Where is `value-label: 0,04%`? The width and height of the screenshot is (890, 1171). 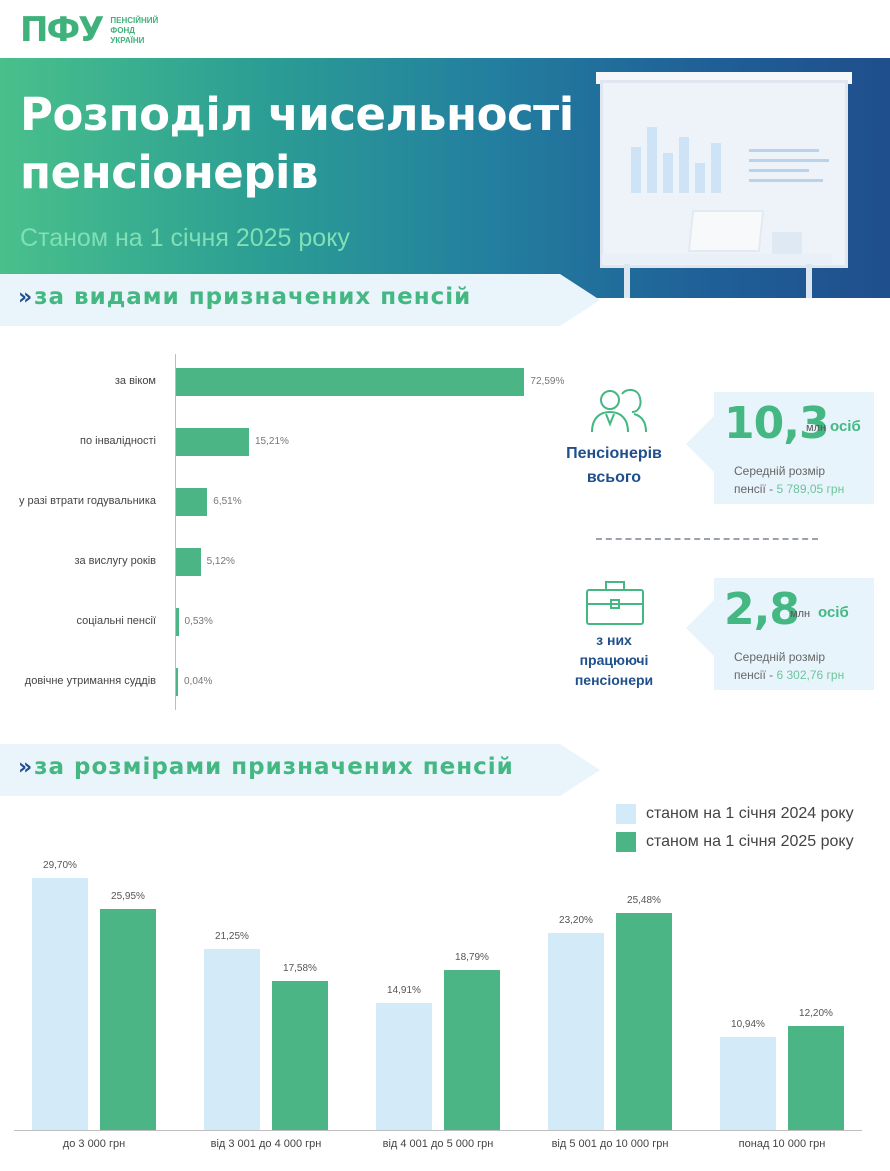
value-label: 0,04% is located at coordinates (198, 681).